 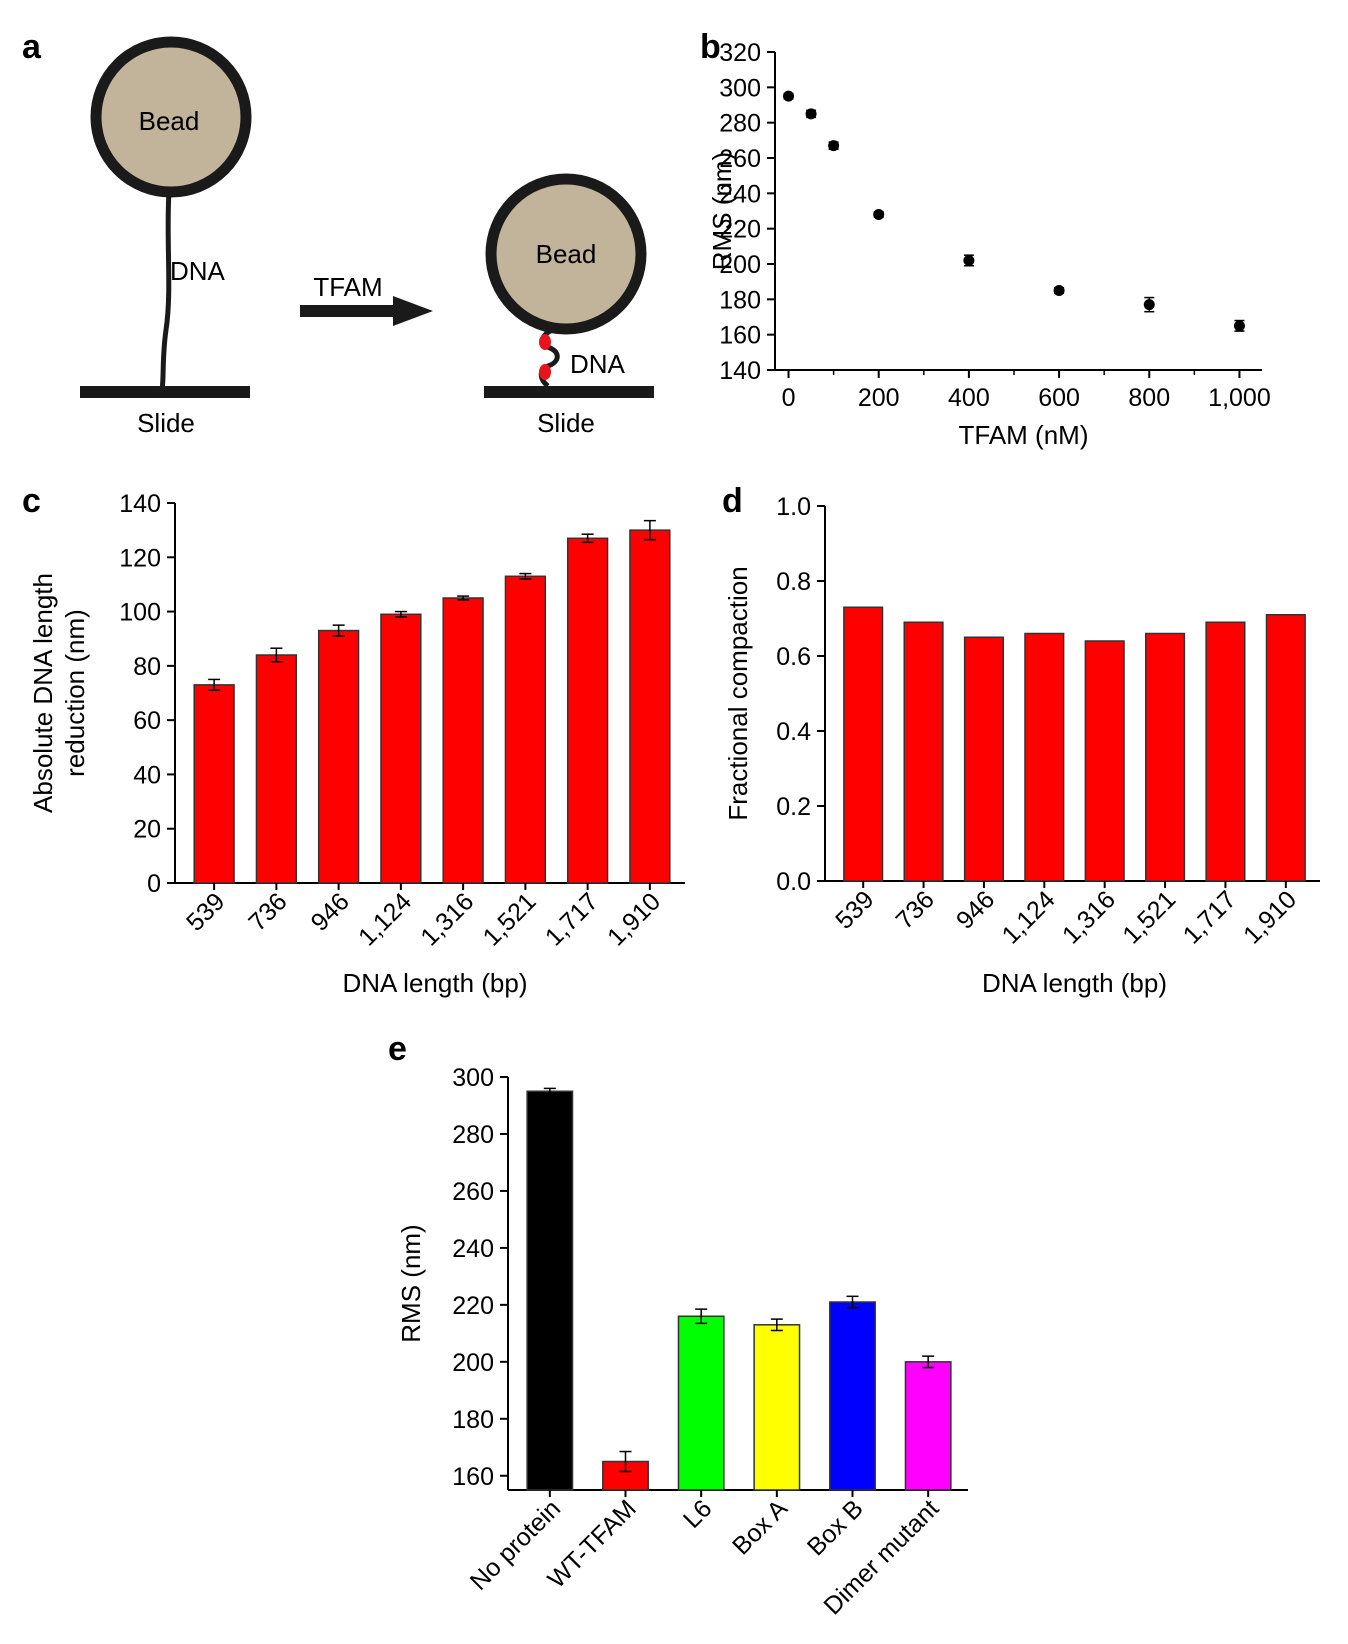 I want to click on bead-left, so click(x=171, y=117).